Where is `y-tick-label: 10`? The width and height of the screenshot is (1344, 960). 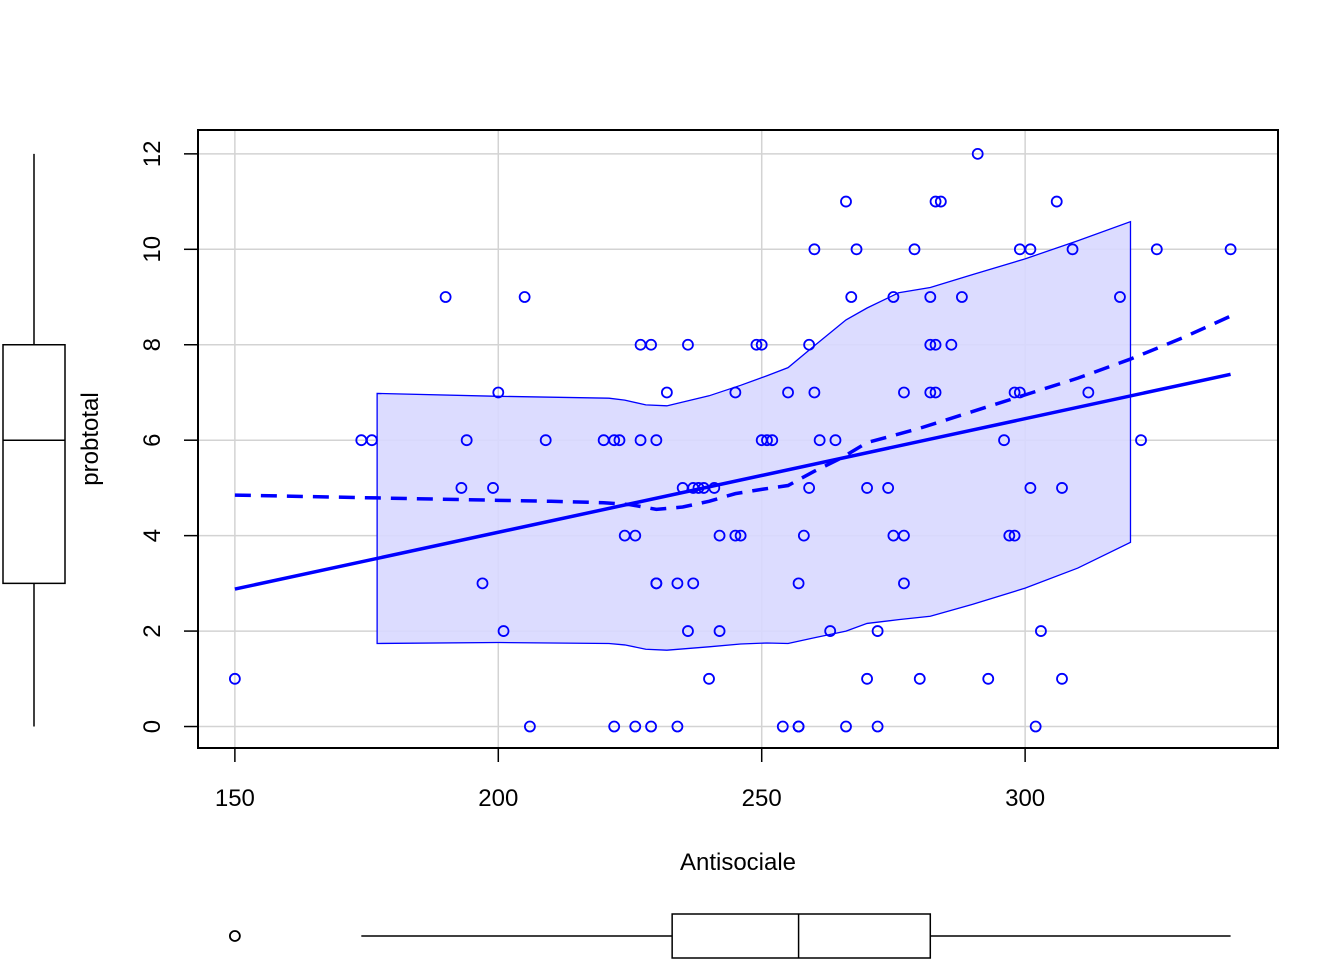
y-tick-label: 10 is located at coordinates (152, 249).